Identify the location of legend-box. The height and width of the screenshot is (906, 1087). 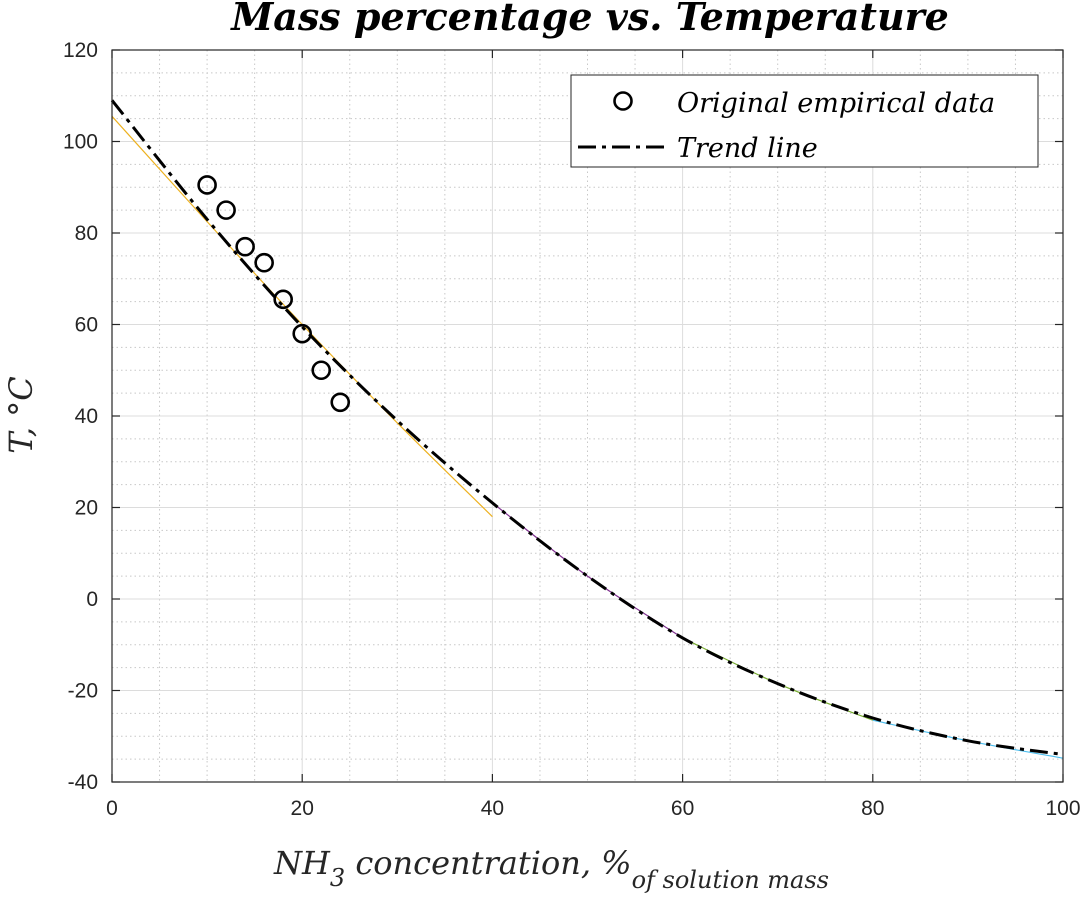
(804, 121).